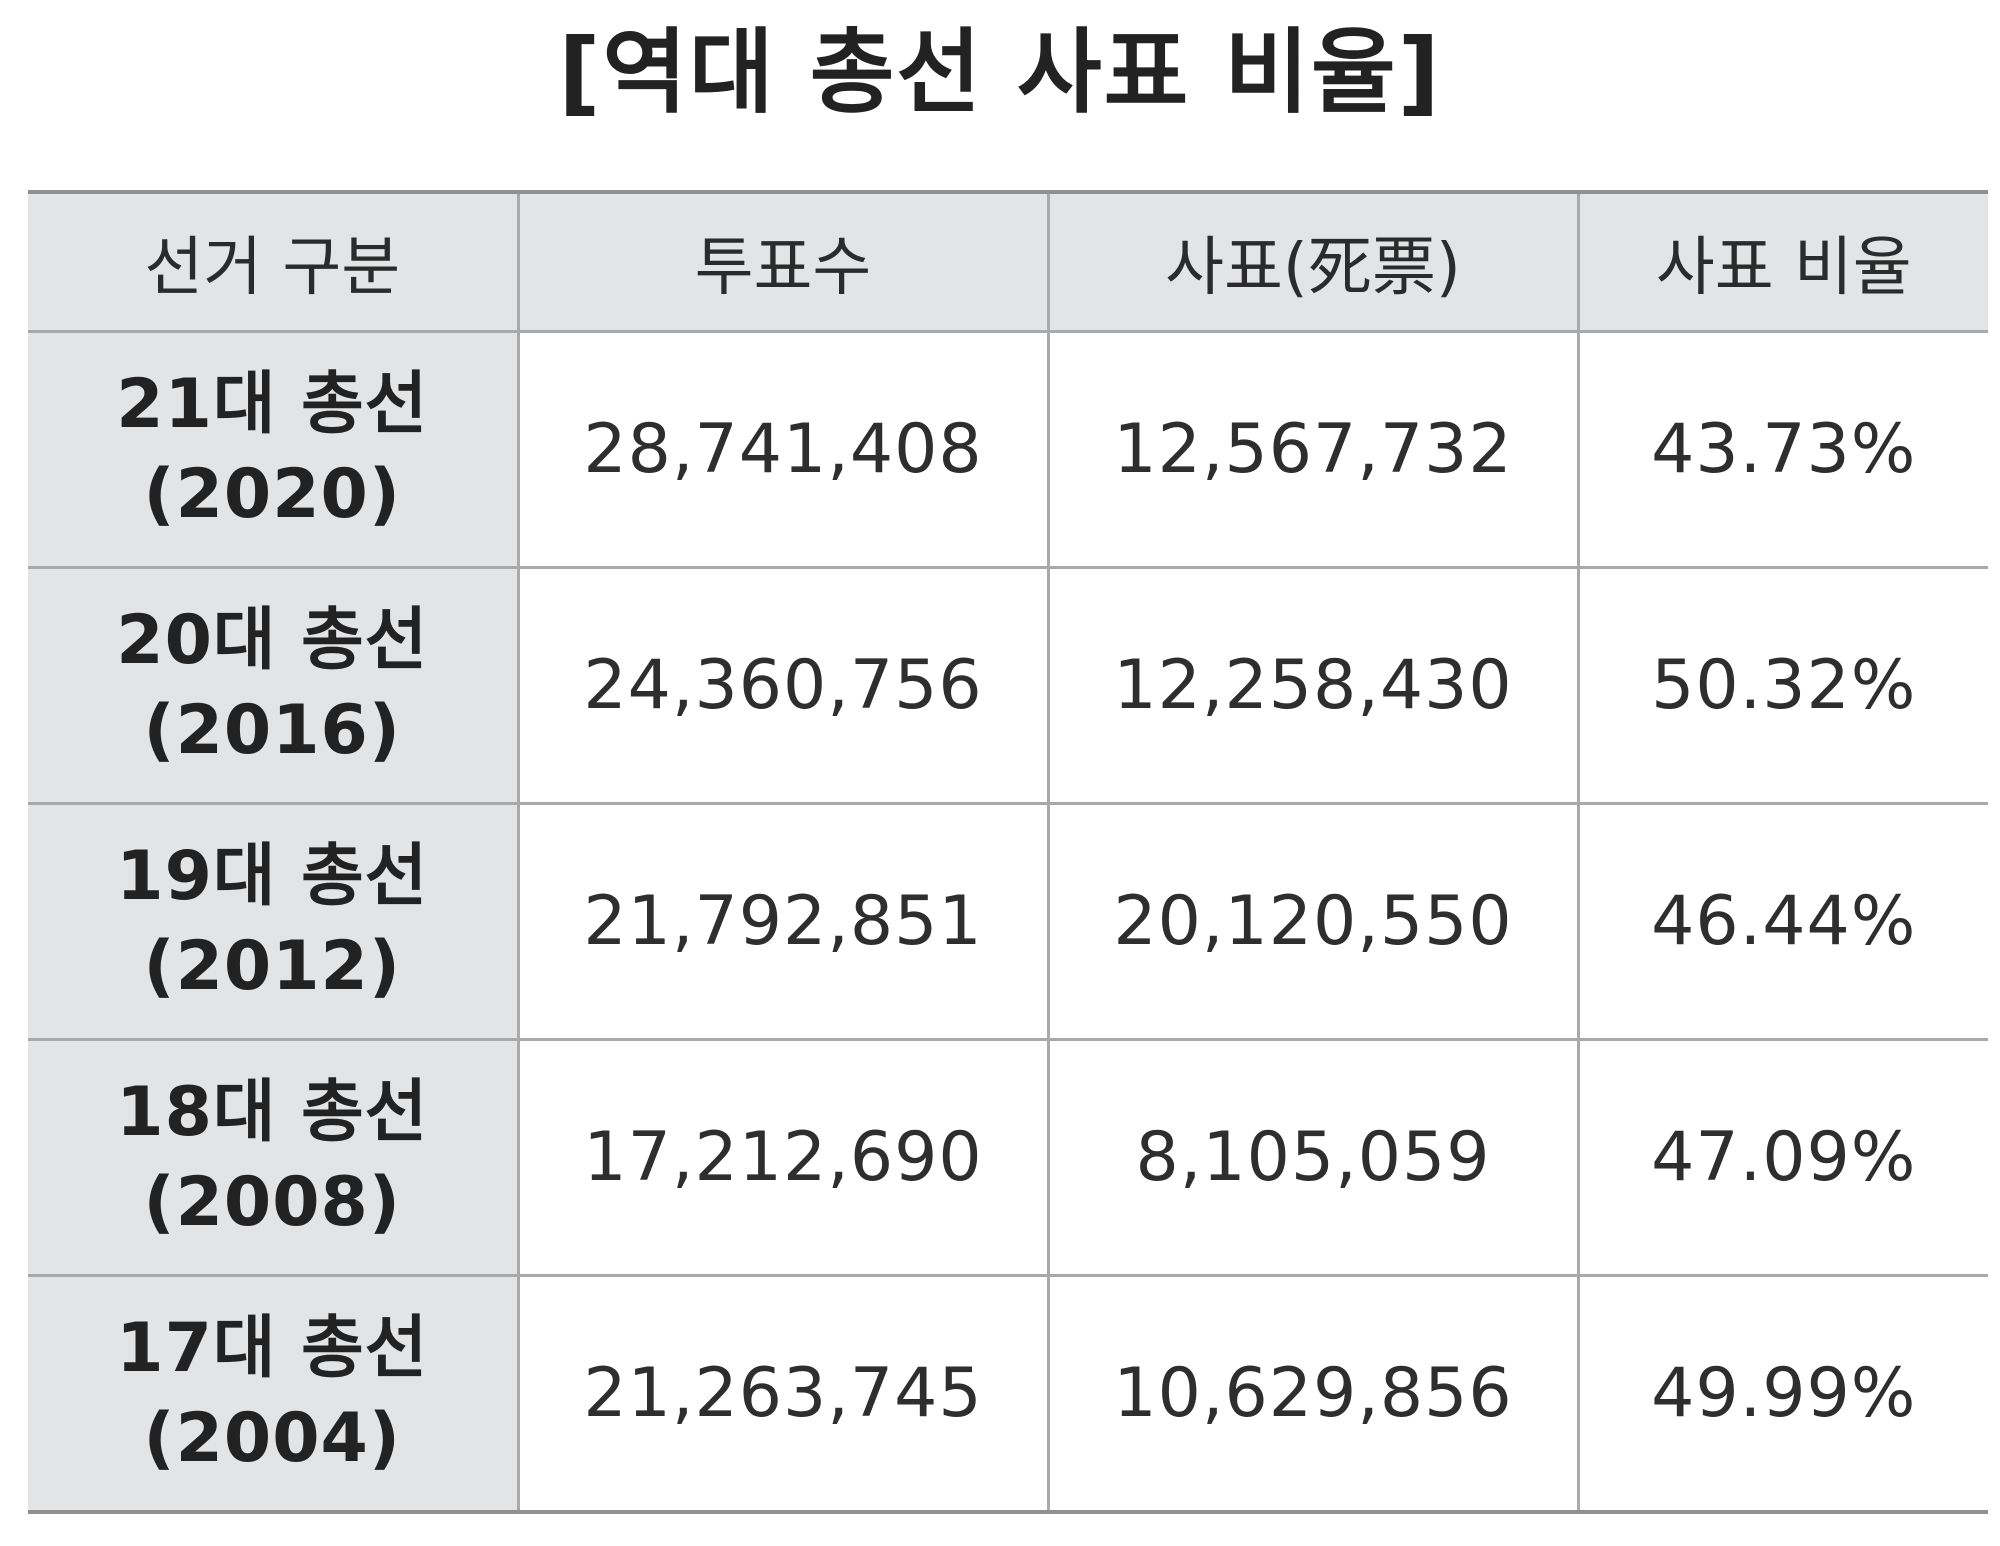 This screenshot has height=1546, width=2000. Describe the element at coordinates (274, 1394) in the screenshot. I see `election-cell: 17대 총선 (2004)` at that location.